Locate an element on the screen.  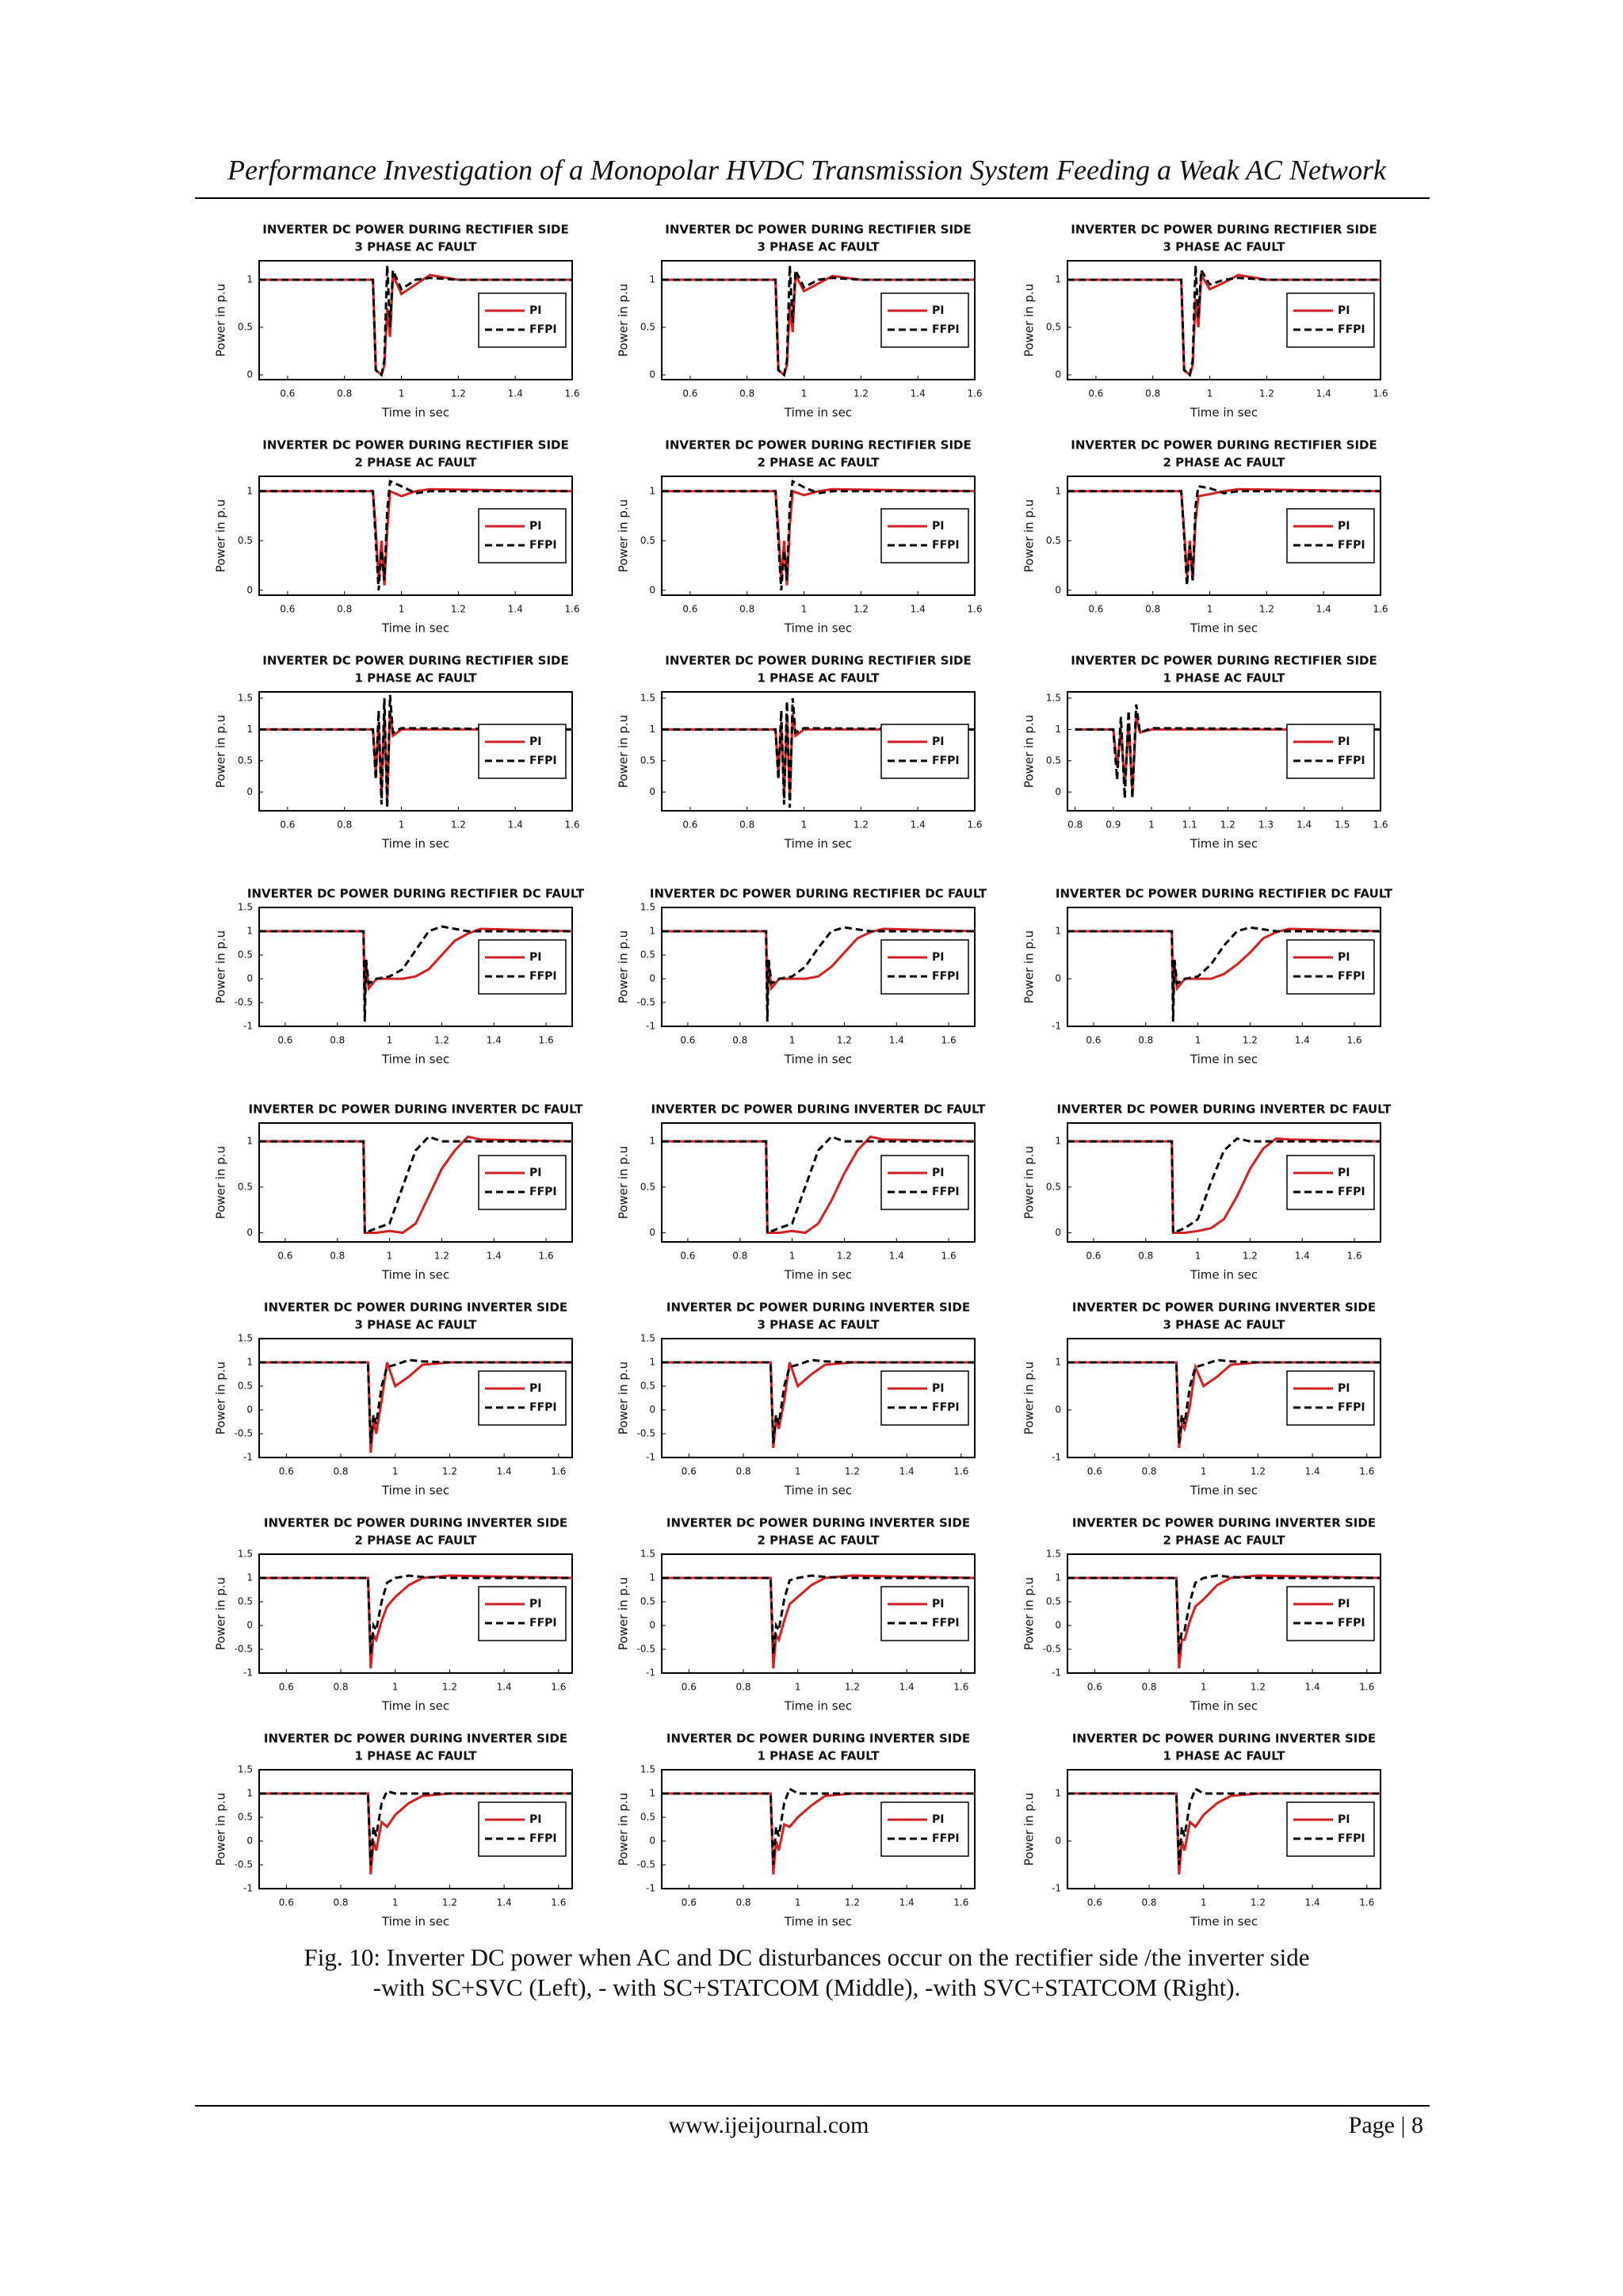
plot-frame is located at coordinates (1224, 1182).